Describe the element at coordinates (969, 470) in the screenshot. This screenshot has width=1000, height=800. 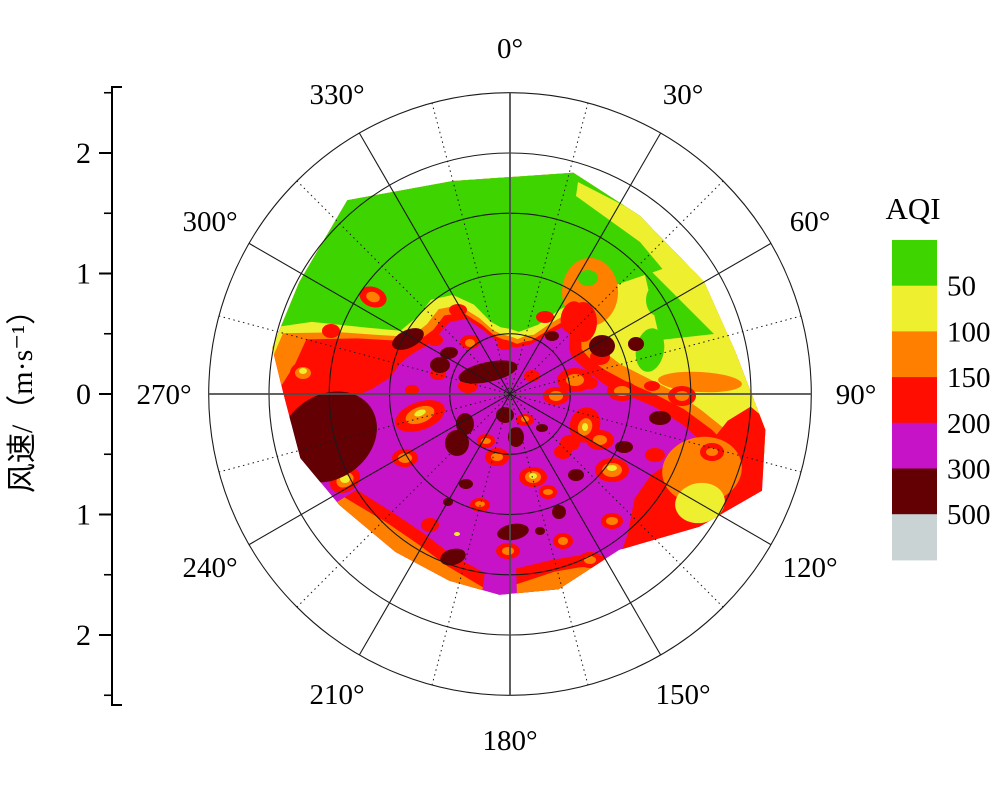
I see `colorbar-label-300: 300` at that location.